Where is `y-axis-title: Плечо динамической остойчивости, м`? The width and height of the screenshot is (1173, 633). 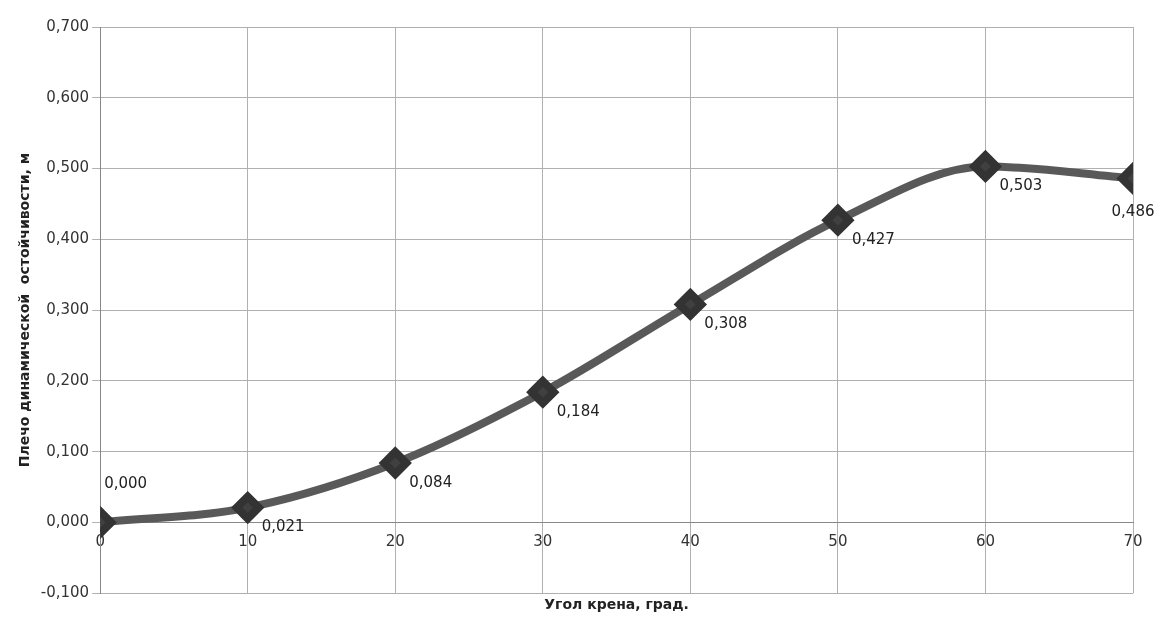 y-axis-title: Плечо динамической остойчивости, м is located at coordinates (24, 310).